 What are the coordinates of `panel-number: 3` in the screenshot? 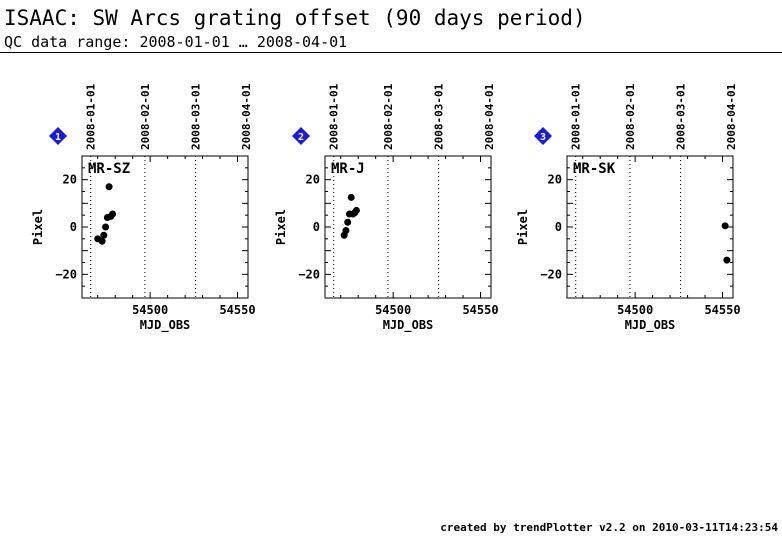 It's located at (543, 137).